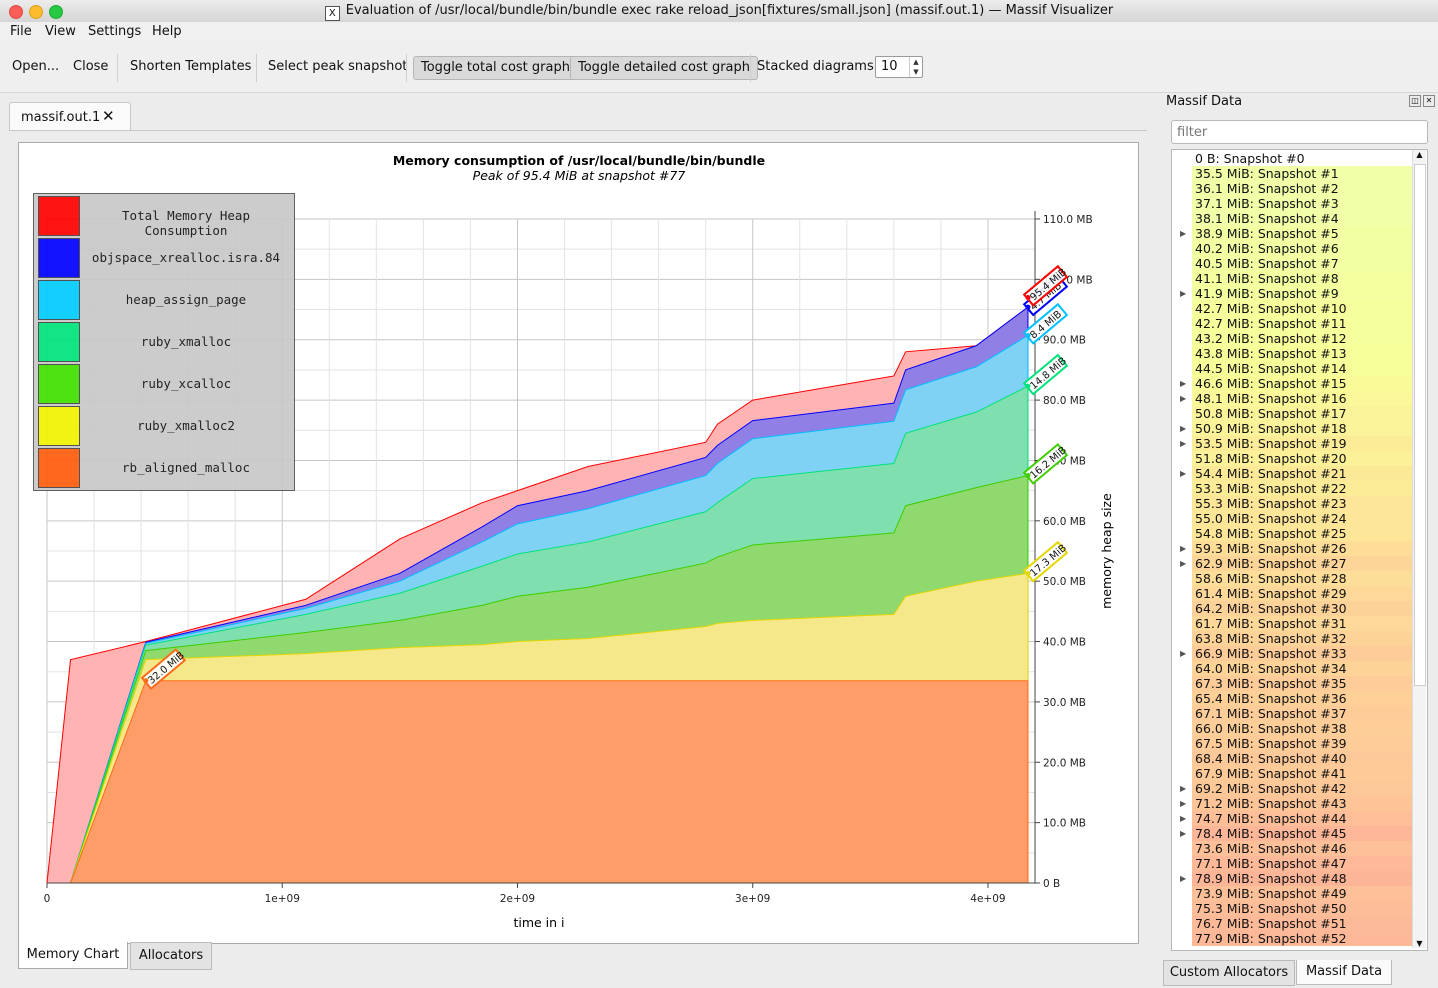 The height and width of the screenshot is (988, 1438). What do you see at coordinates (1419, 943) in the screenshot?
I see `scroll-down-icon: ▼` at bounding box center [1419, 943].